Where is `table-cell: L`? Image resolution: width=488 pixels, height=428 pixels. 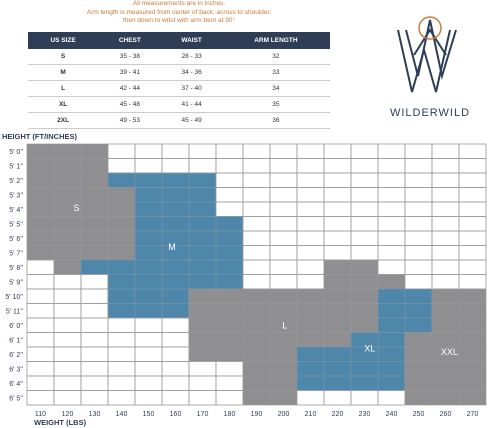
table-cell: L is located at coordinates (63, 88).